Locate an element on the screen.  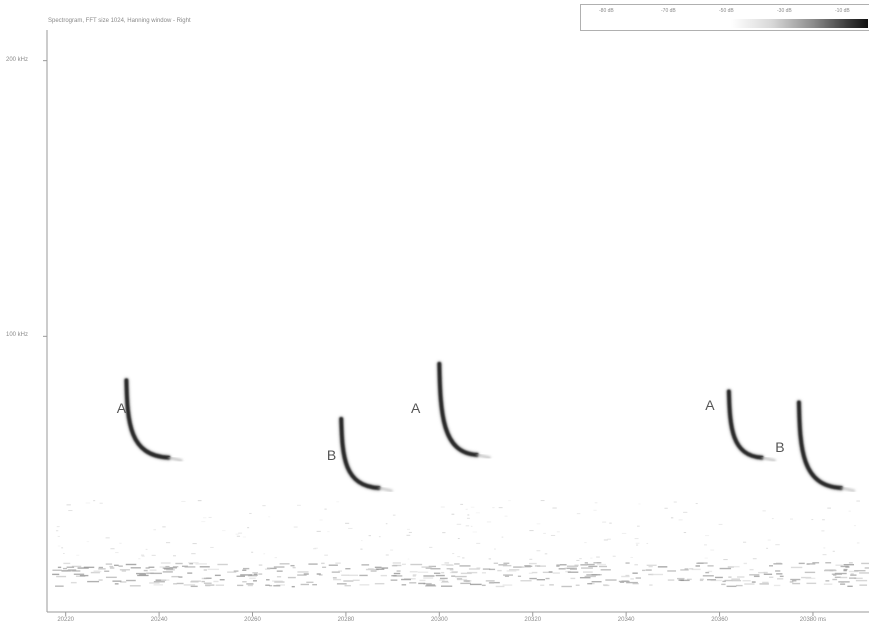
call-trace is located at coordinates (147, 419).